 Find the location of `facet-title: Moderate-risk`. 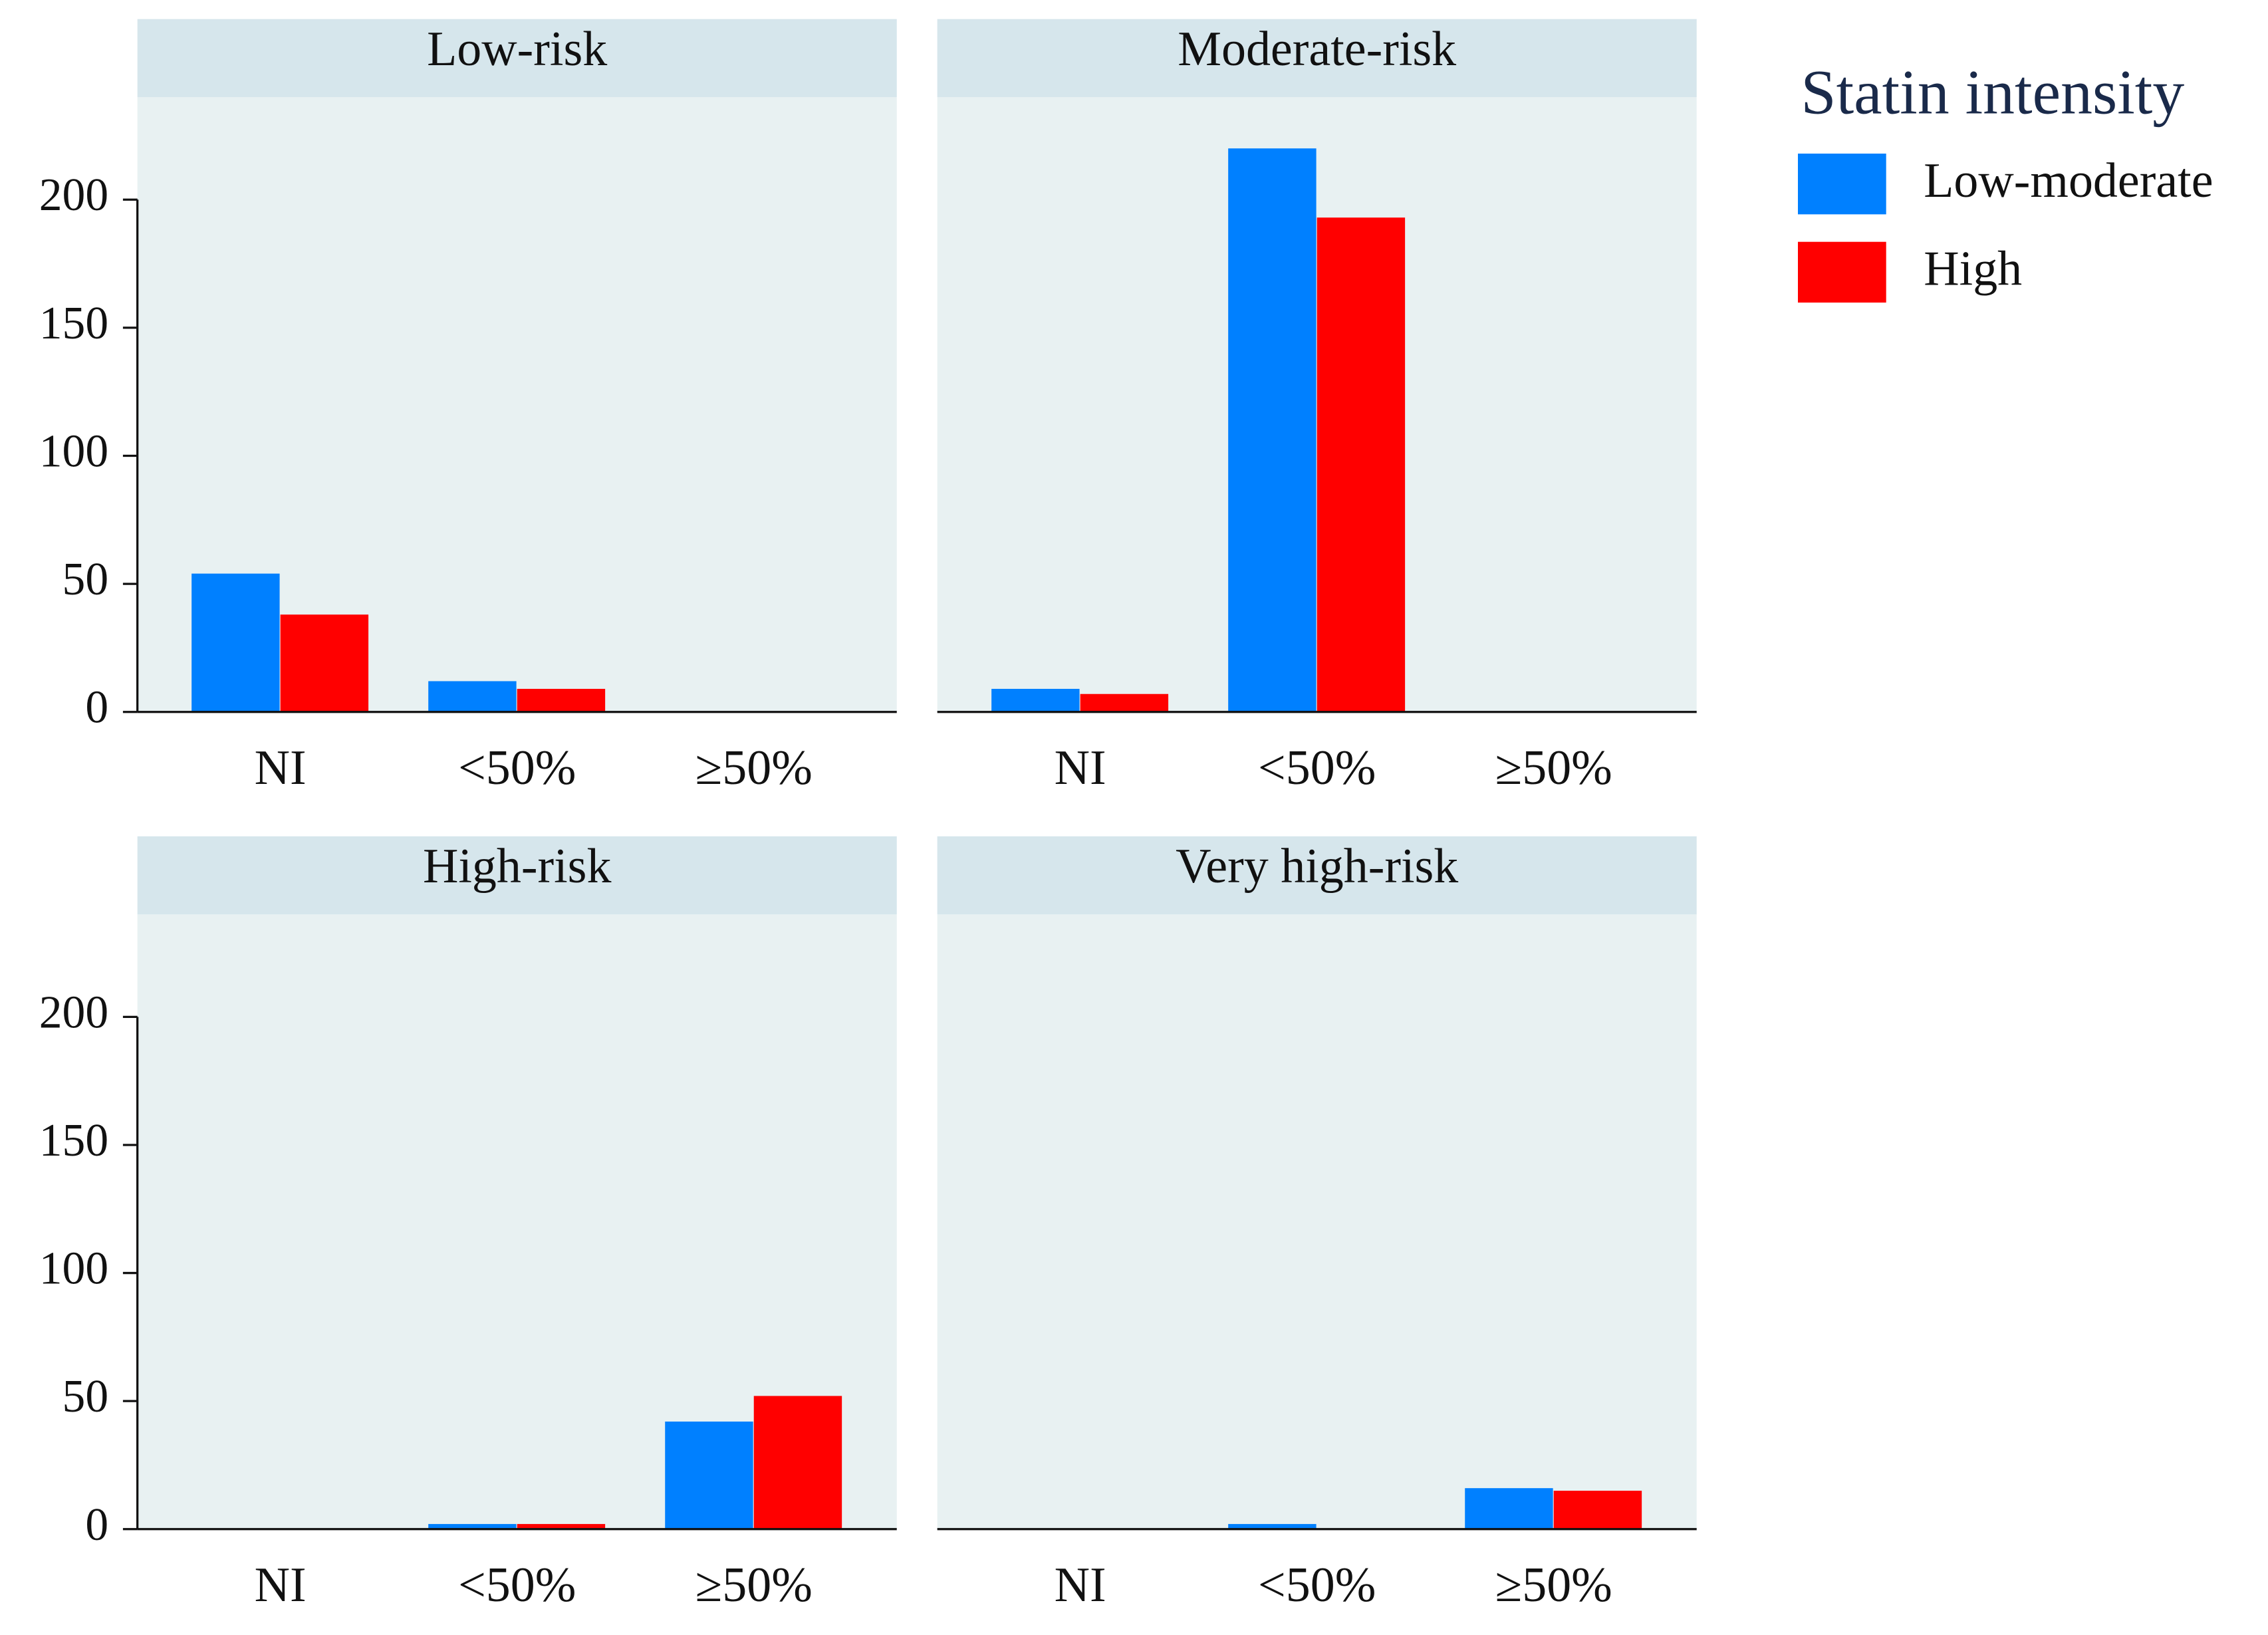

facet-title: Moderate-risk is located at coordinates (1317, 49).